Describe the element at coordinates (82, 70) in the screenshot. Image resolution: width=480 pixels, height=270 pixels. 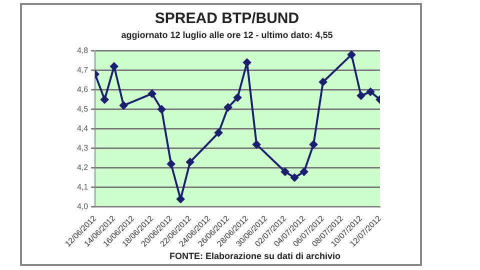
I see `y-tick-label: 4,7` at that location.